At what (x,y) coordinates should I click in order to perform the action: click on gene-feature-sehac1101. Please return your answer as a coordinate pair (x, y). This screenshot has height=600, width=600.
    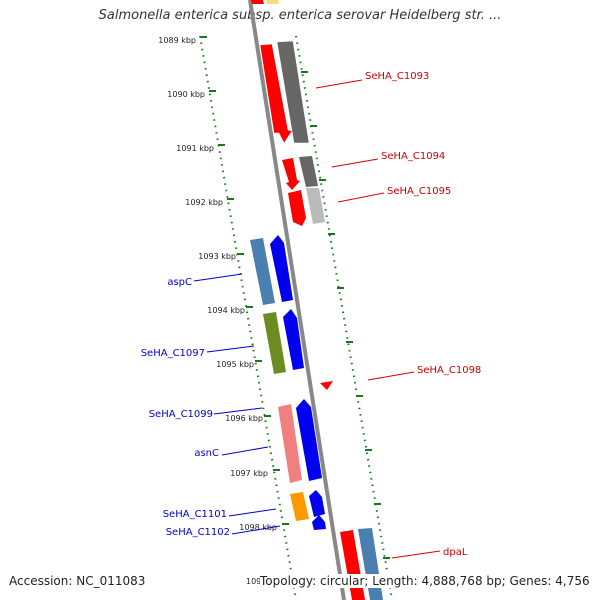
    Looking at the image, I should click on (317, 503).